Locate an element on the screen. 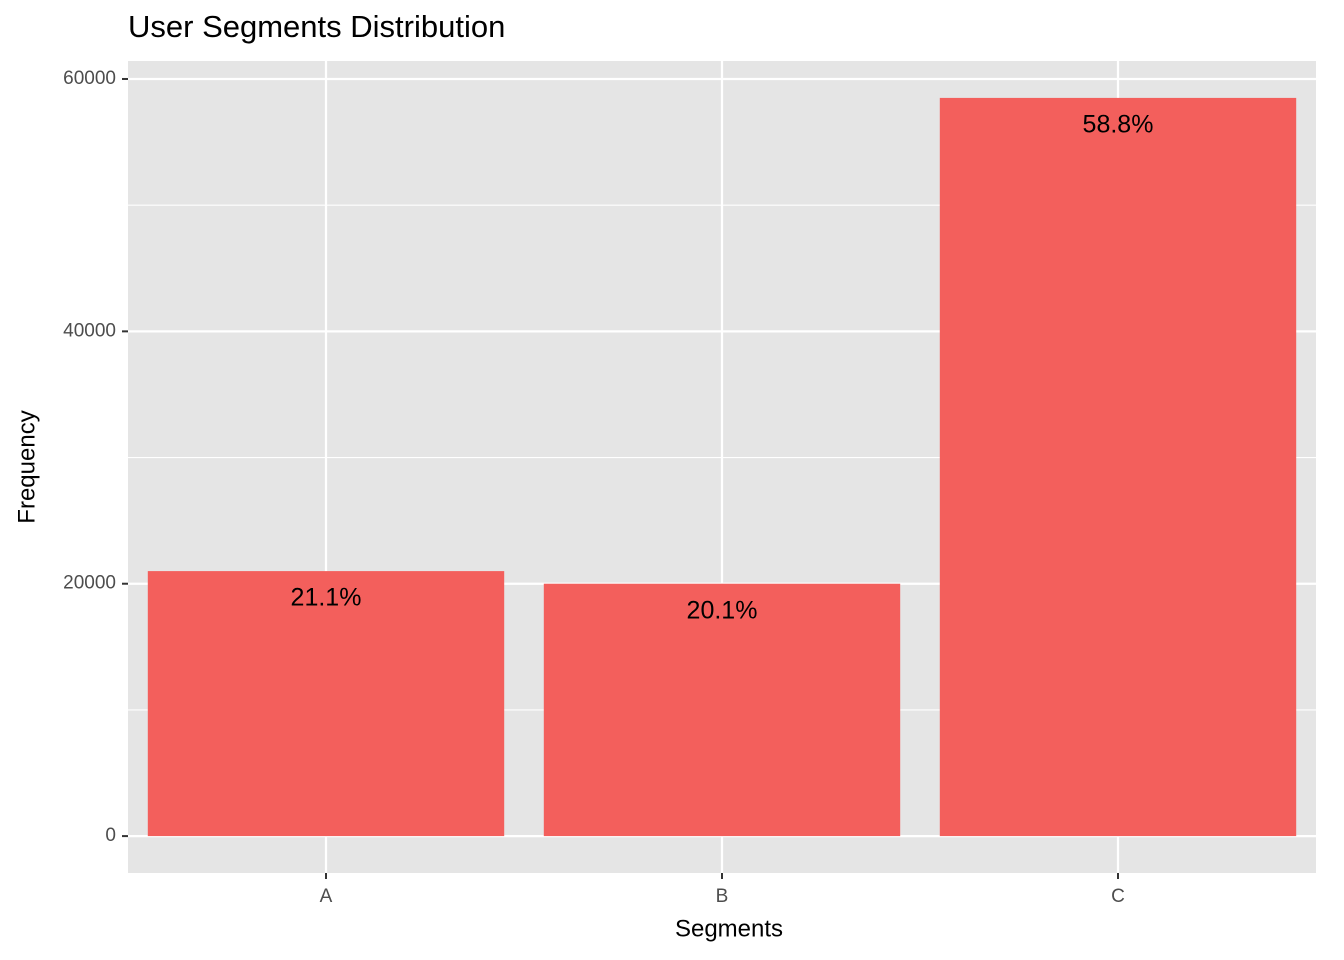  y-axis-title: Frequency is located at coordinates (26, 466).